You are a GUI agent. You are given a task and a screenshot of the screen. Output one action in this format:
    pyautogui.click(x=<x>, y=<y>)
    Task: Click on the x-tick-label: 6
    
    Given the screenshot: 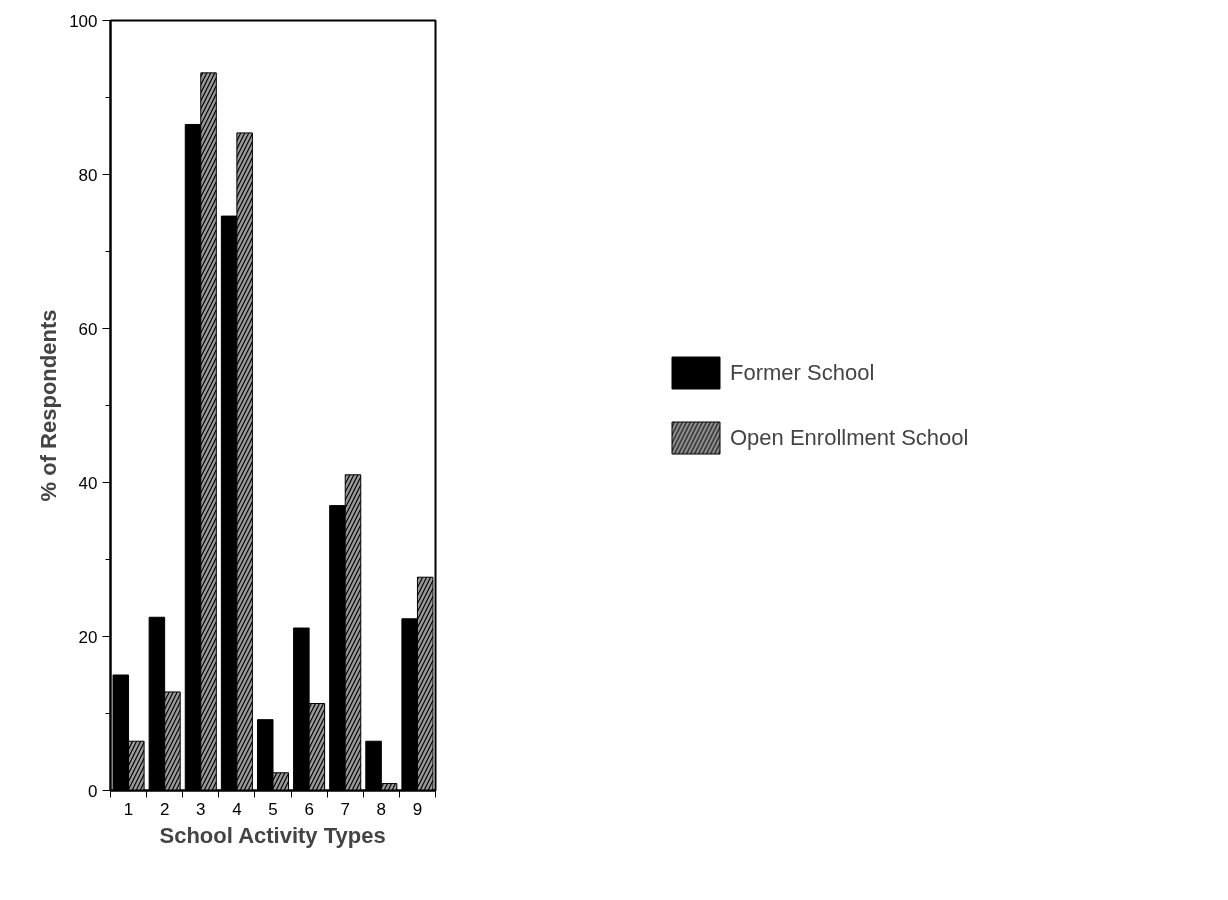 What is the action you would take?
    pyautogui.click(x=309, y=809)
    